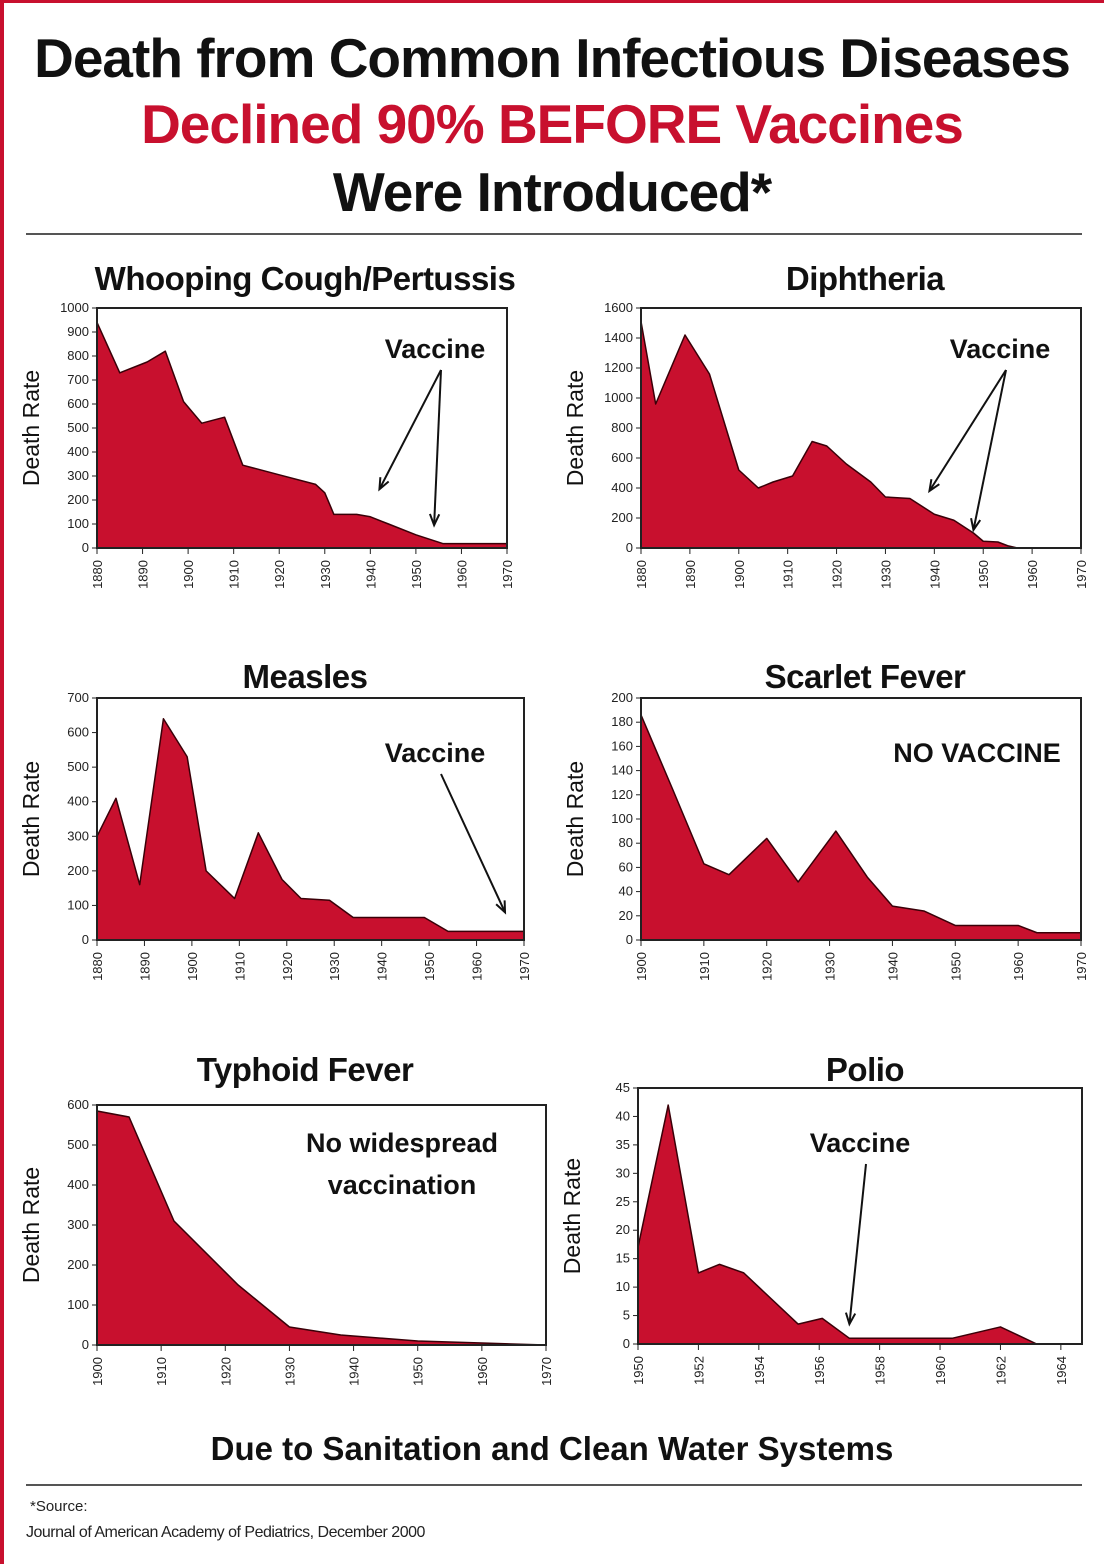 The width and height of the screenshot is (1104, 1564). What do you see at coordinates (1061, 1370) in the screenshot?
I see `x-tick-label: 1964` at bounding box center [1061, 1370].